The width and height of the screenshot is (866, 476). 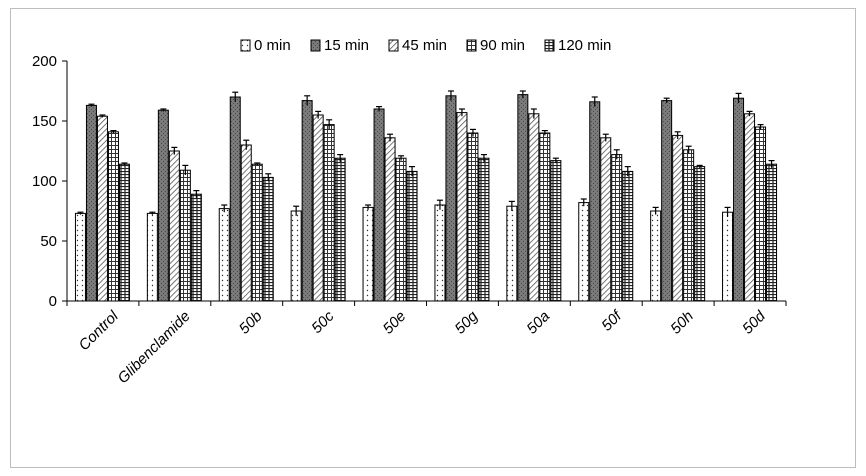 I want to click on bar-45-min-Control, so click(x=102, y=208).